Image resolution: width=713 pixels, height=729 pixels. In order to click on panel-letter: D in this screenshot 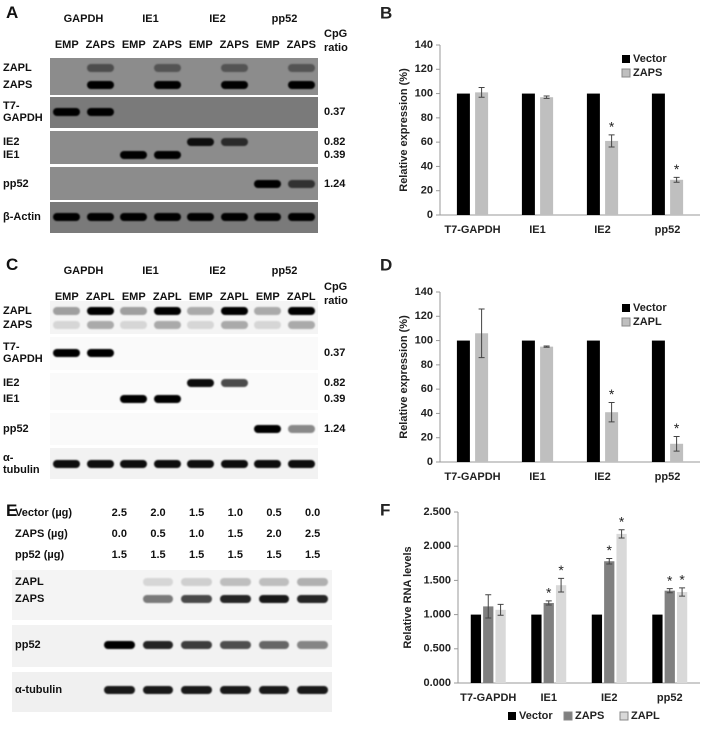, I will do `click(386, 264)`.